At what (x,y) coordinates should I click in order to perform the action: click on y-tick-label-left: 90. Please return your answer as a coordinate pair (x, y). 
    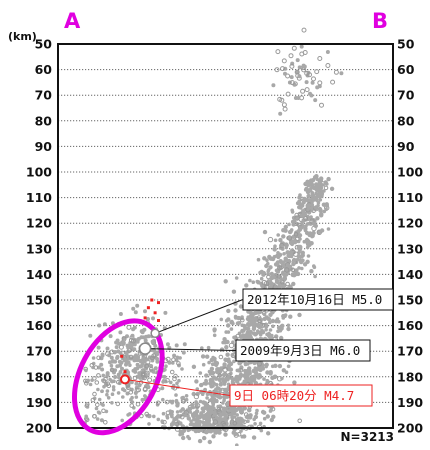
    Looking at the image, I should click on (44, 146).